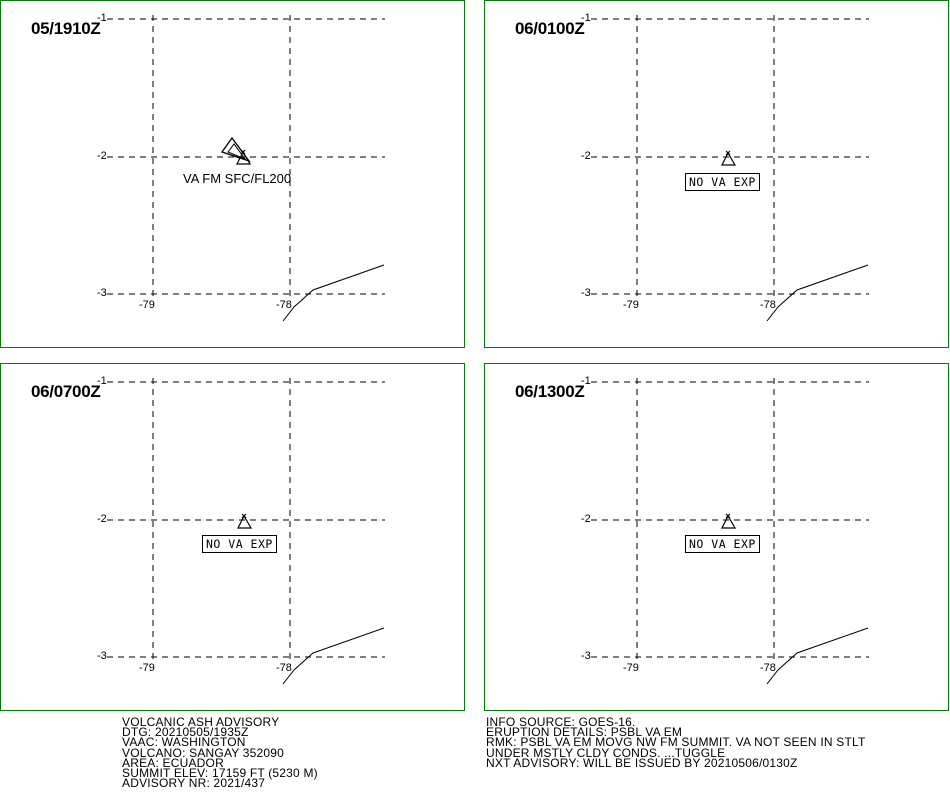 This screenshot has height=812, width=950. Describe the element at coordinates (185, 732) in the screenshot. I see `advisory-line: DTG: 20210505/1935Z` at that location.